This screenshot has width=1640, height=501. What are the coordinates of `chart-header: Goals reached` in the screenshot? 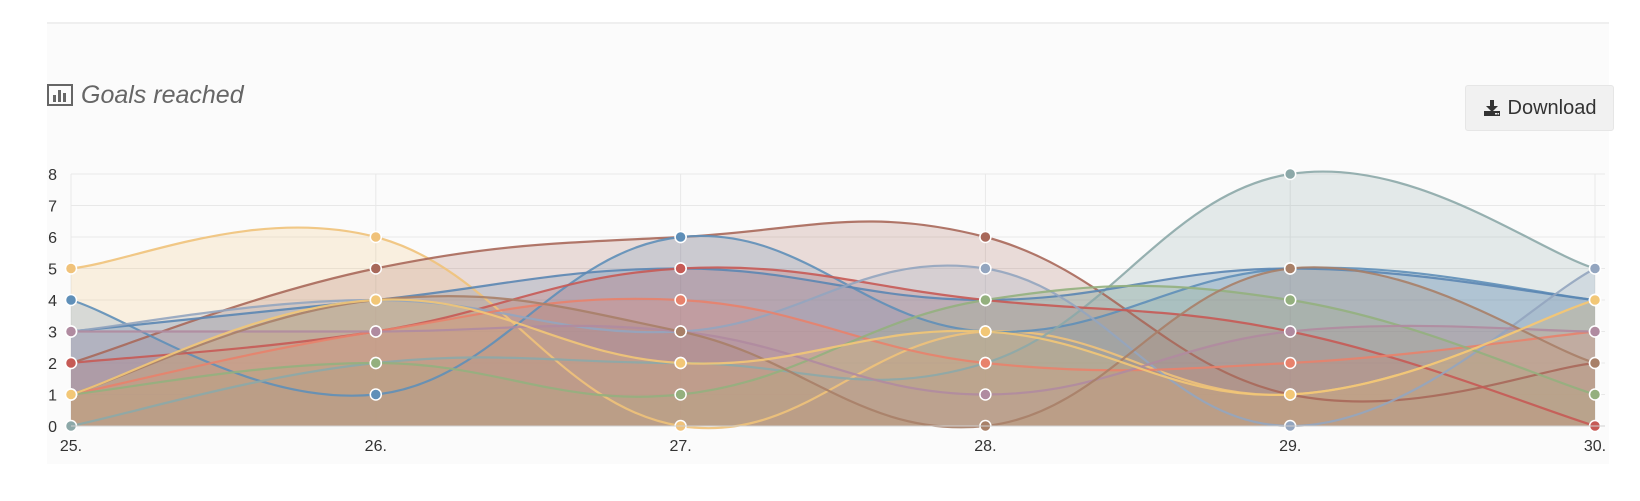 It's located at (145, 95).